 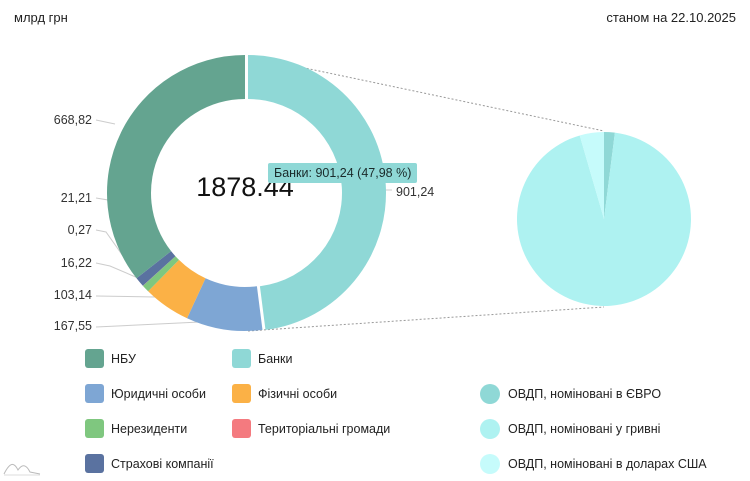 I want to click on logo-icon, so click(x=22, y=470).